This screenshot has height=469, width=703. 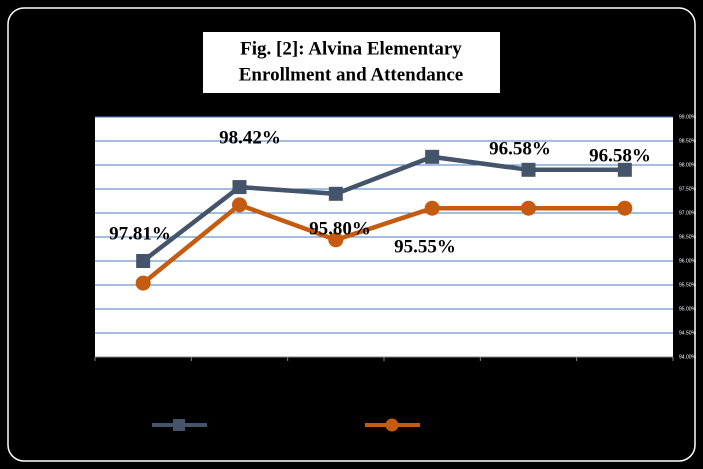 I want to click on annotation: 98.42%, so click(x=250, y=137).